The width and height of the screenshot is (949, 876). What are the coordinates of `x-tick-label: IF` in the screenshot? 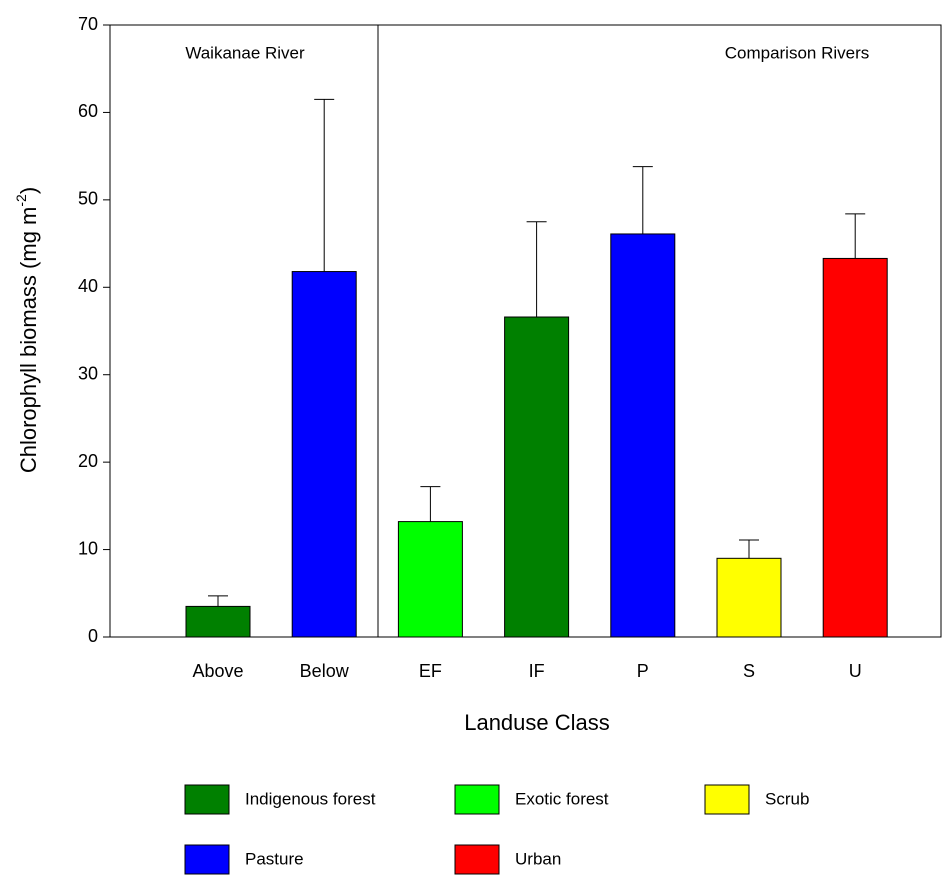 It's located at (537, 671).